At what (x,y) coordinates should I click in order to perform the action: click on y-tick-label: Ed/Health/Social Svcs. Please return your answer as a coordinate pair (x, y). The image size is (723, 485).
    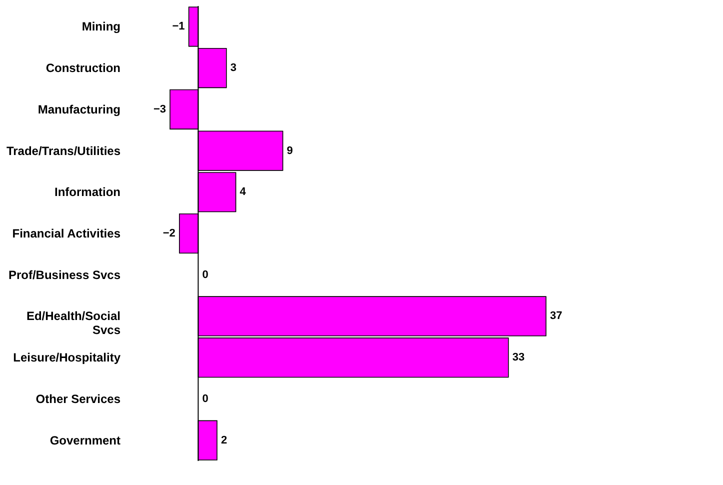
    Looking at the image, I should click on (73, 323).